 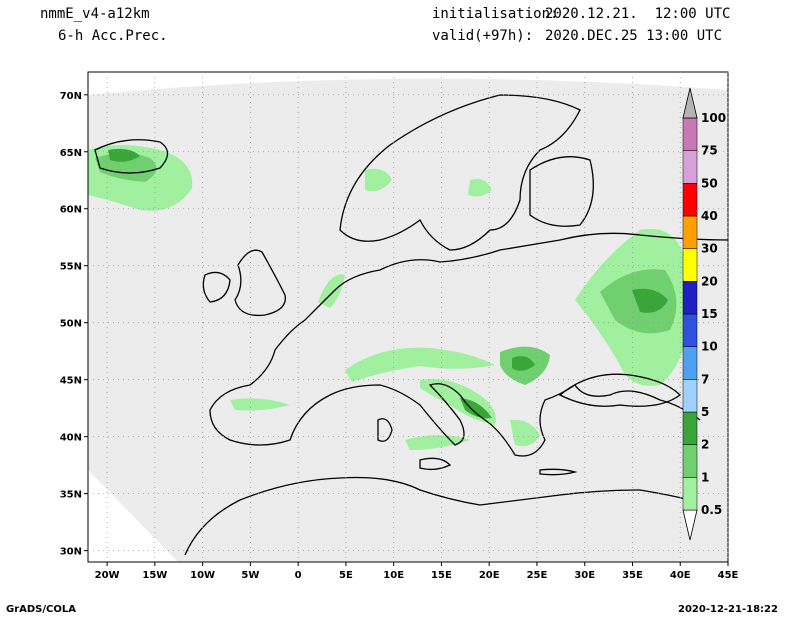 What do you see at coordinates (113, 36) in the screenshot?
I see `field-title: 6-h Acc.Prec.` at bounding box center [113, 36].